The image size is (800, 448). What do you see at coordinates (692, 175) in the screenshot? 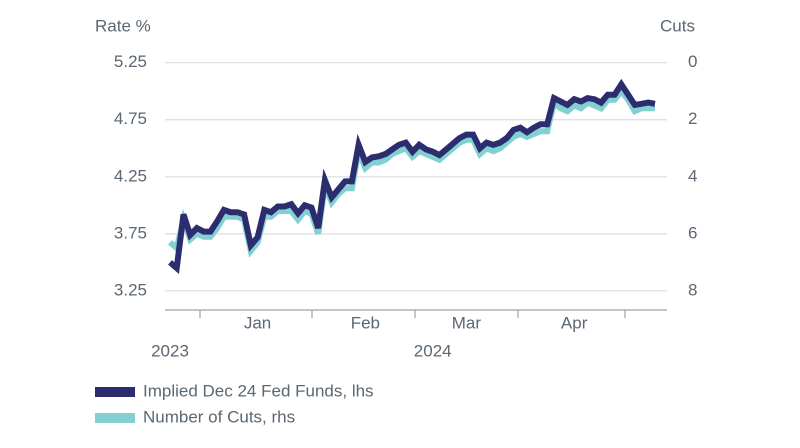
I see `y2-tick-label: 4` at bounding box center [692, 175].